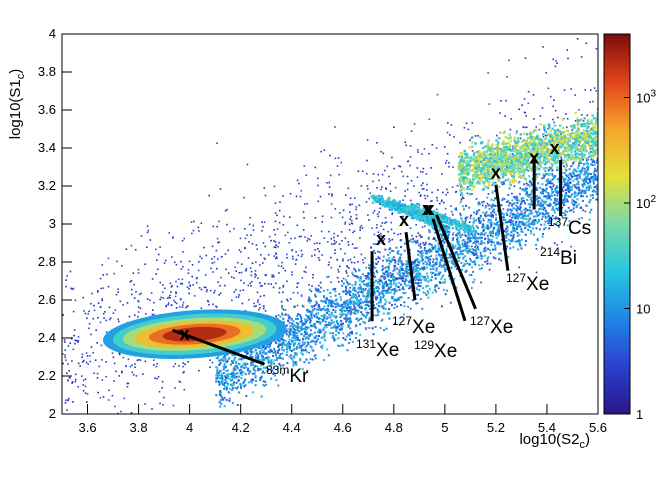 The width and height of the screenshot is (666, 481). Describe the element at coordinates (381, 239) in the screenshot. I see `peak-xe131-marker: x` at that location.